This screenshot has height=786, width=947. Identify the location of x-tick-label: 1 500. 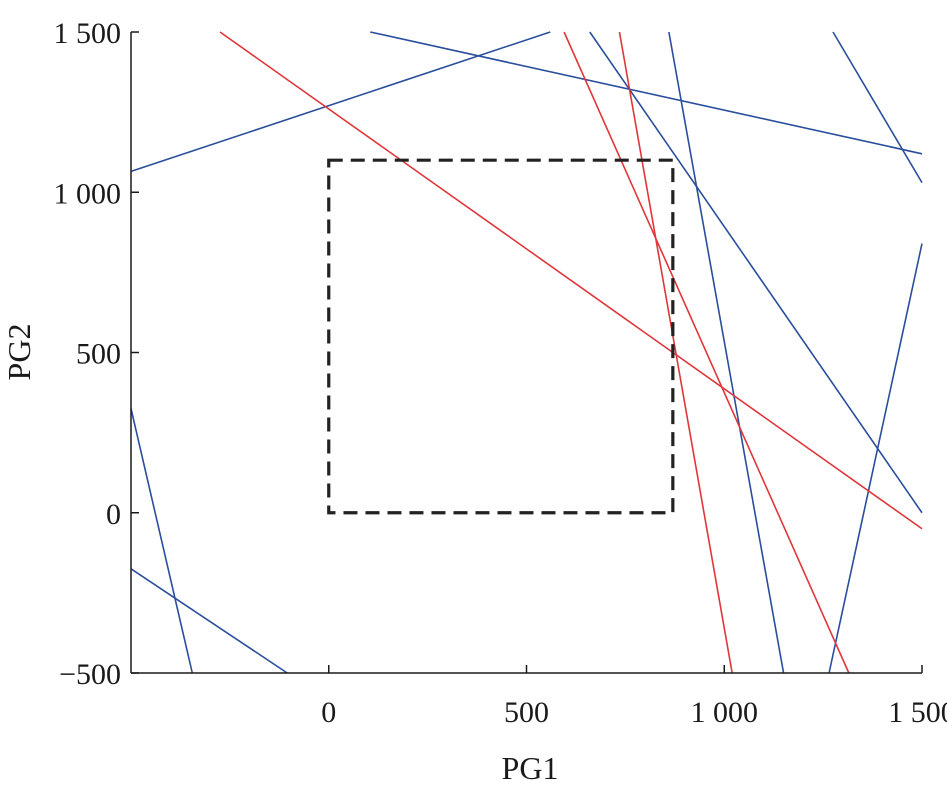
(917, 712).